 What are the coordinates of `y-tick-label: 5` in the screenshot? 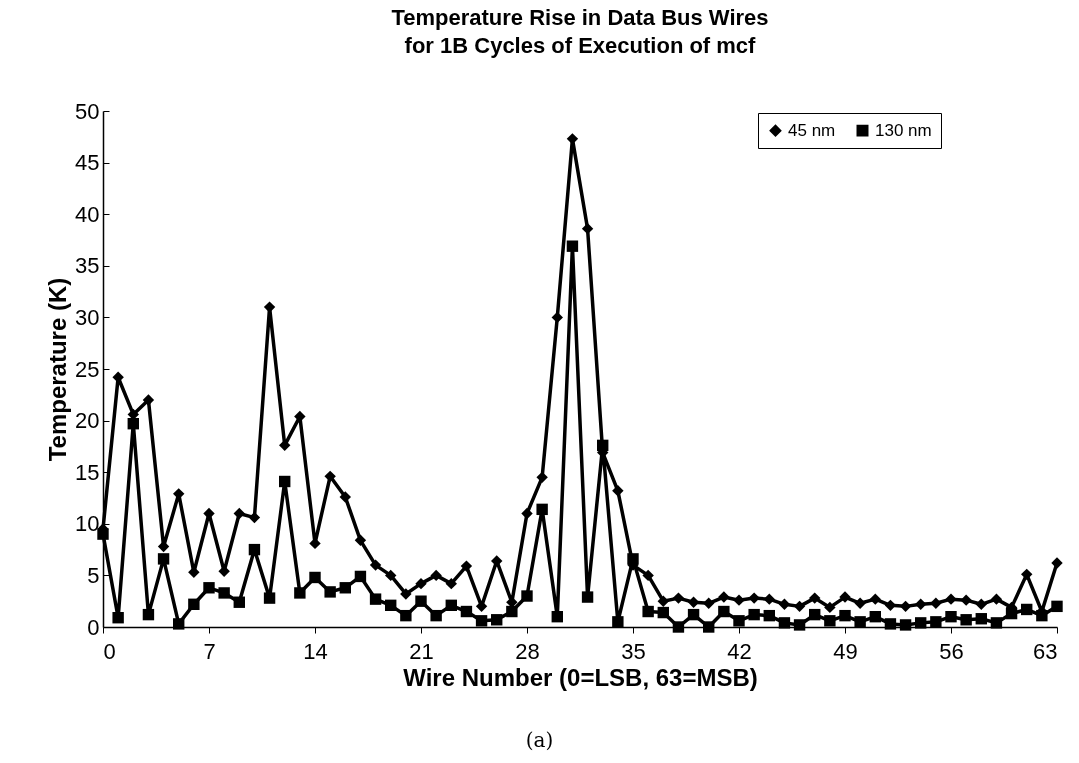 It's located at (93, 575).